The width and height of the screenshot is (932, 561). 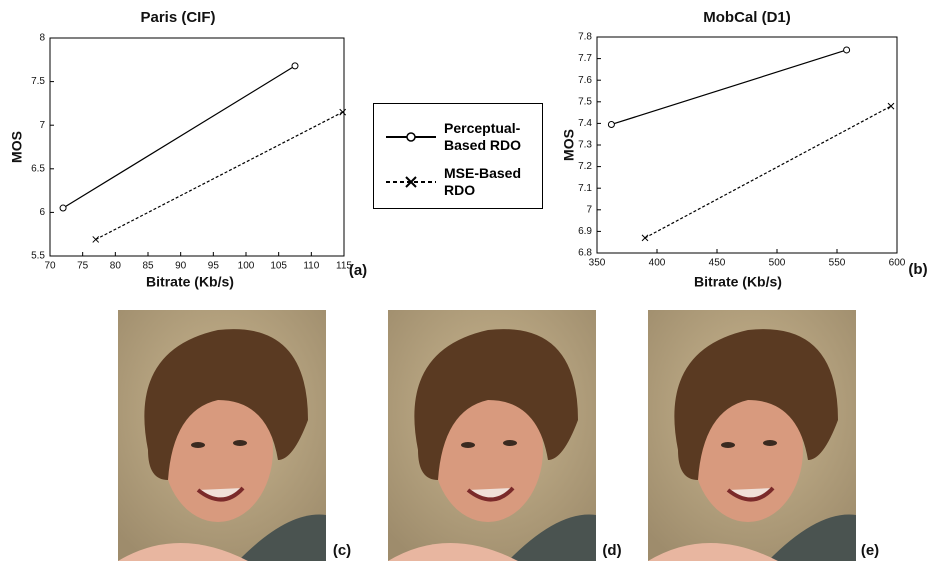 What do you see at coordinates (148, 266) in the screenshot?
I see `x-tick-label: 85` at bounding box center [148, 266].